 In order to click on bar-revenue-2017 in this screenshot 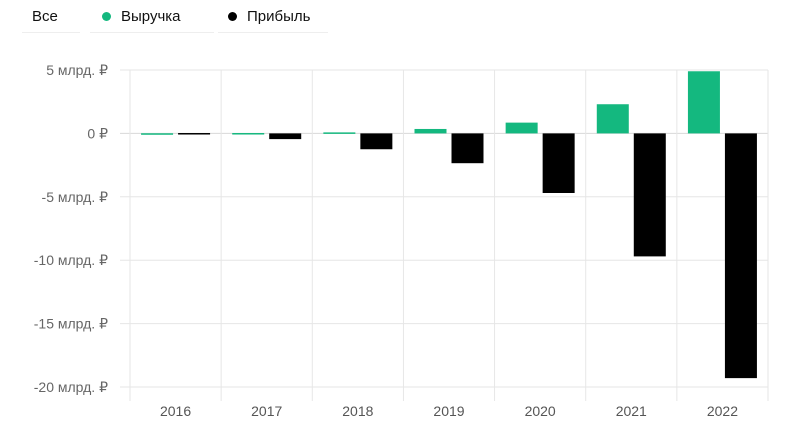, I will do `click(248, 134)`.